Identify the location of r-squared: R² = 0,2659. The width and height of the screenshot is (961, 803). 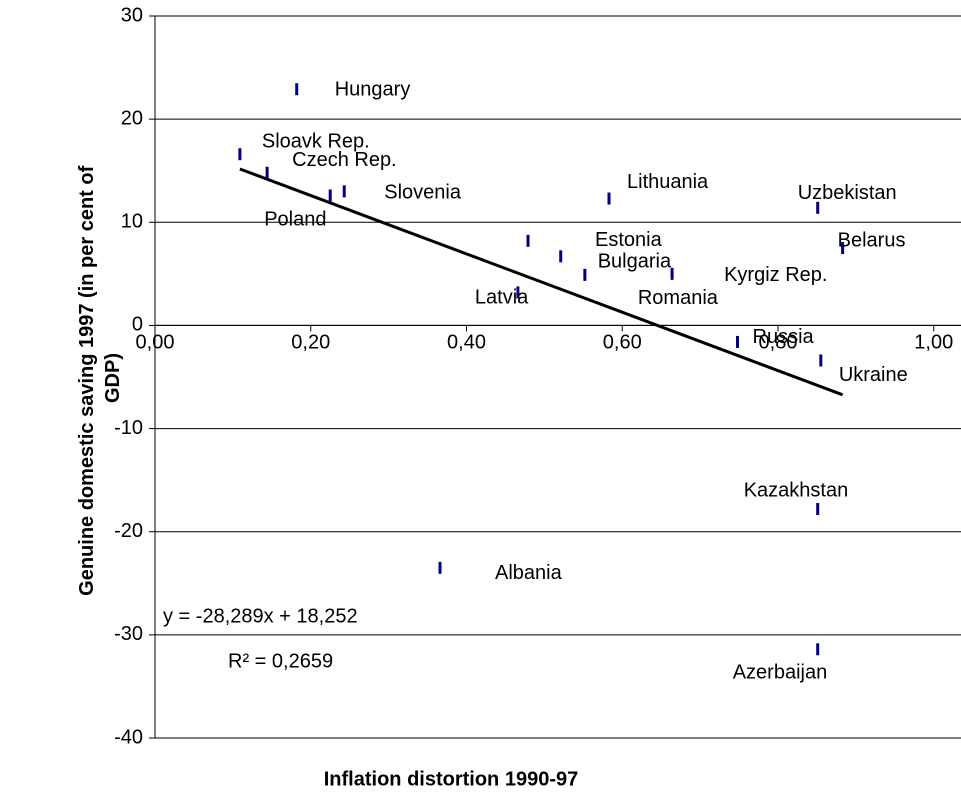
(280, 661).